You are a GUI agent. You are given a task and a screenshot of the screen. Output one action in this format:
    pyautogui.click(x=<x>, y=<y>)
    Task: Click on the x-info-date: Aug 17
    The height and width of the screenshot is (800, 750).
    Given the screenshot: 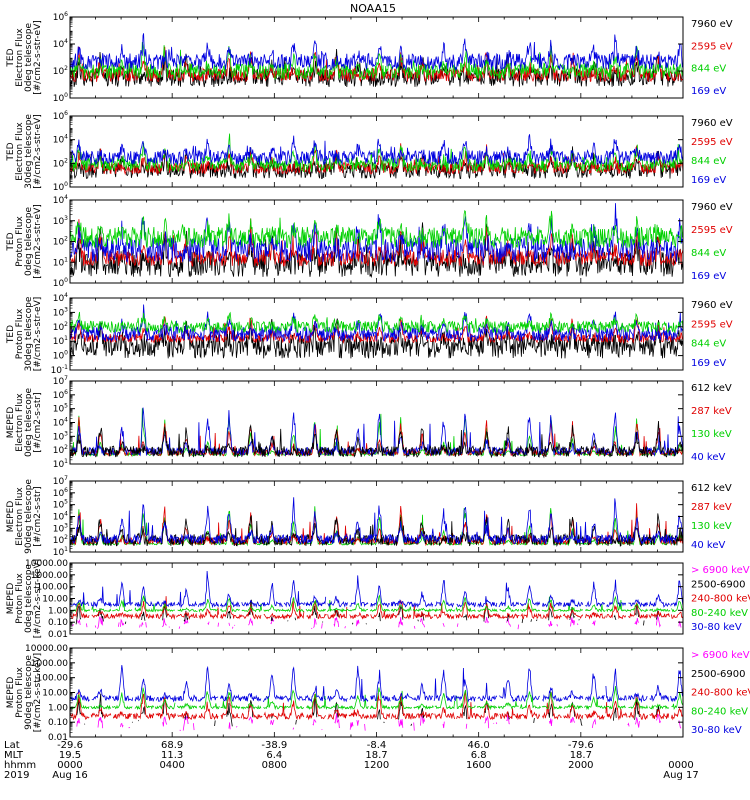 What is the action you would take?
    pyautogui.click(x=680, y=775)
    